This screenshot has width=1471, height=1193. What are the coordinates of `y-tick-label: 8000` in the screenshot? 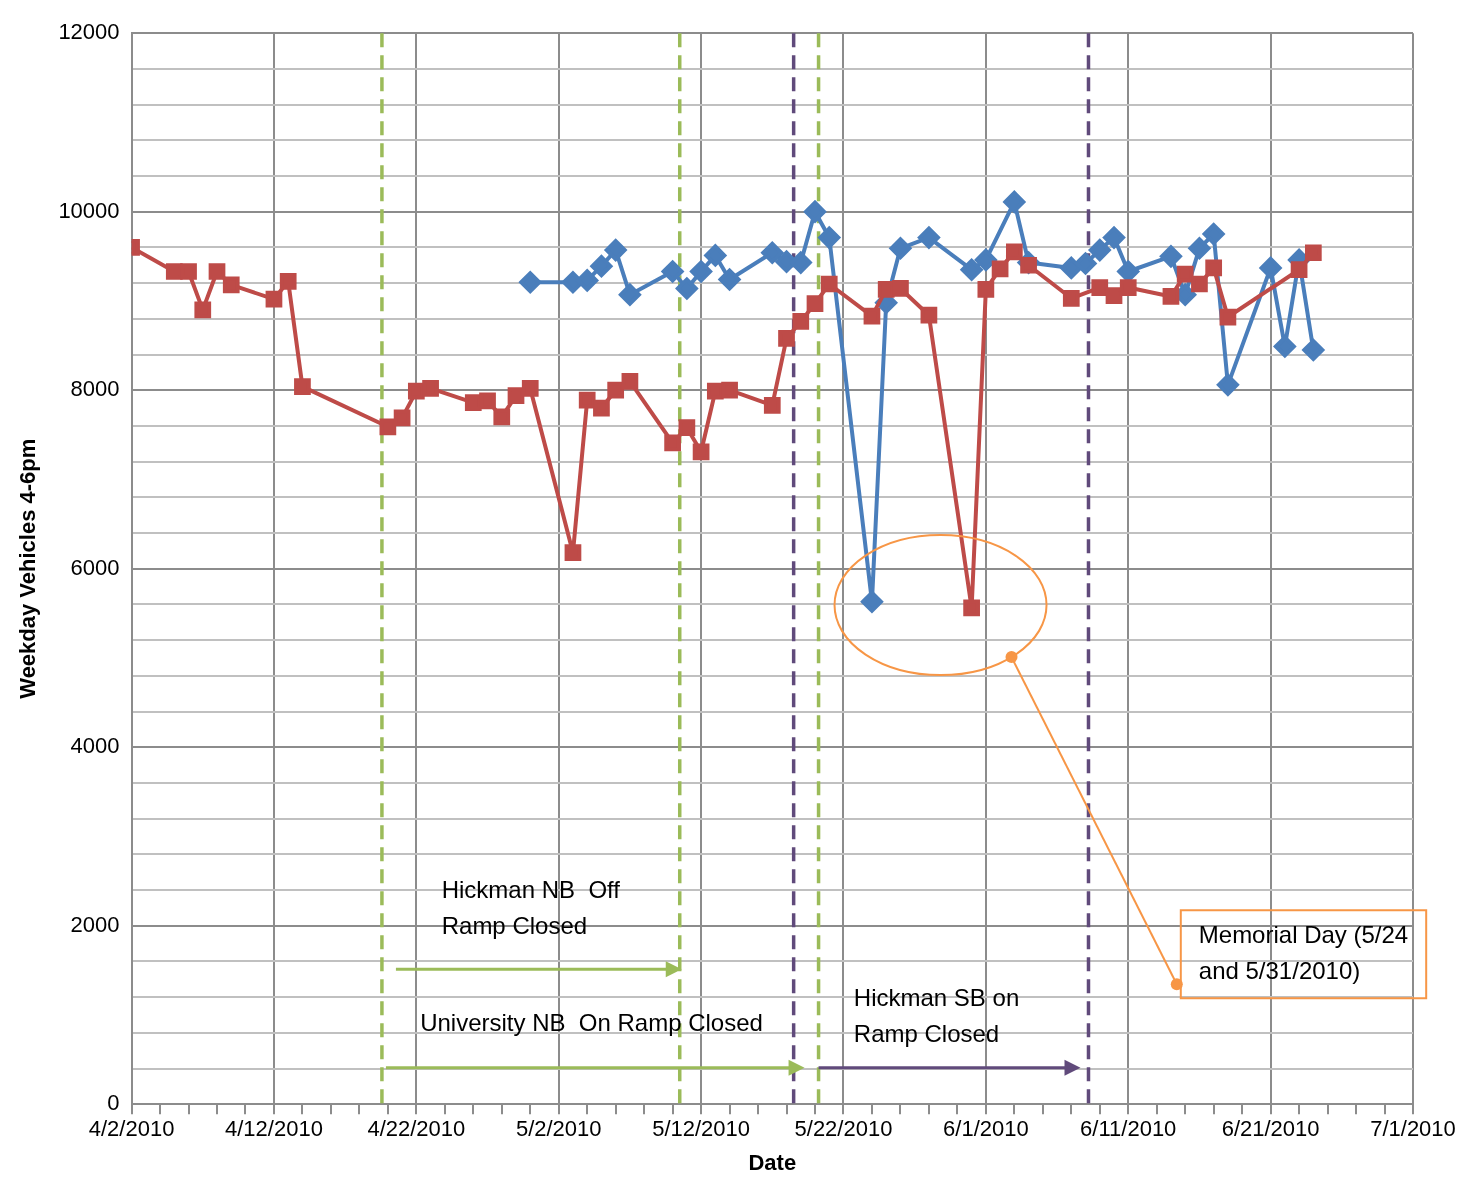 It's located at (95, 389).